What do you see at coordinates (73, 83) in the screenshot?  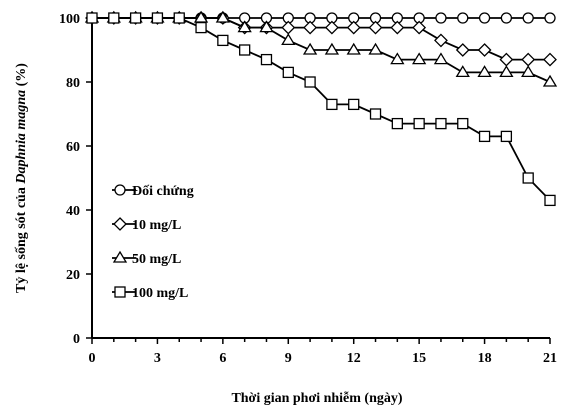 I see `y-tick-label: 80` at bounding box center [73, 83].